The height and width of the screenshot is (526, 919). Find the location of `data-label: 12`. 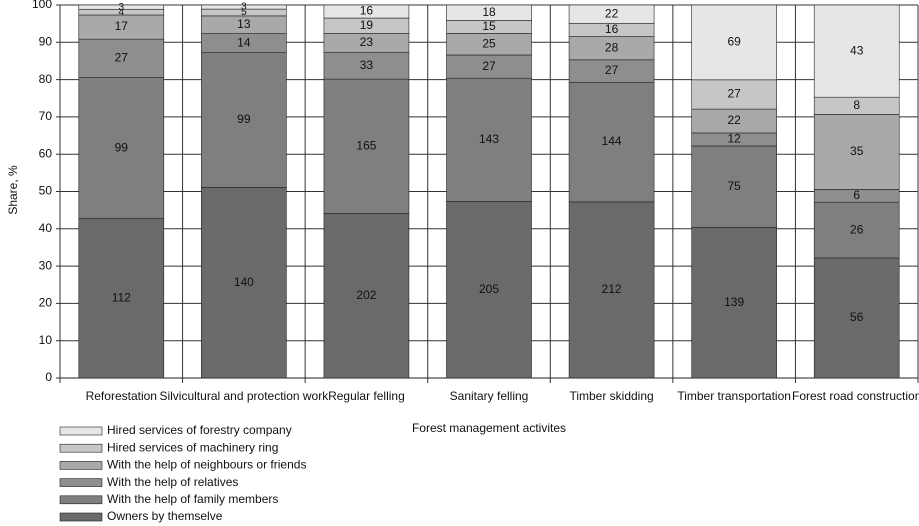

data-label: 12 is located at coordinates (734, 139).